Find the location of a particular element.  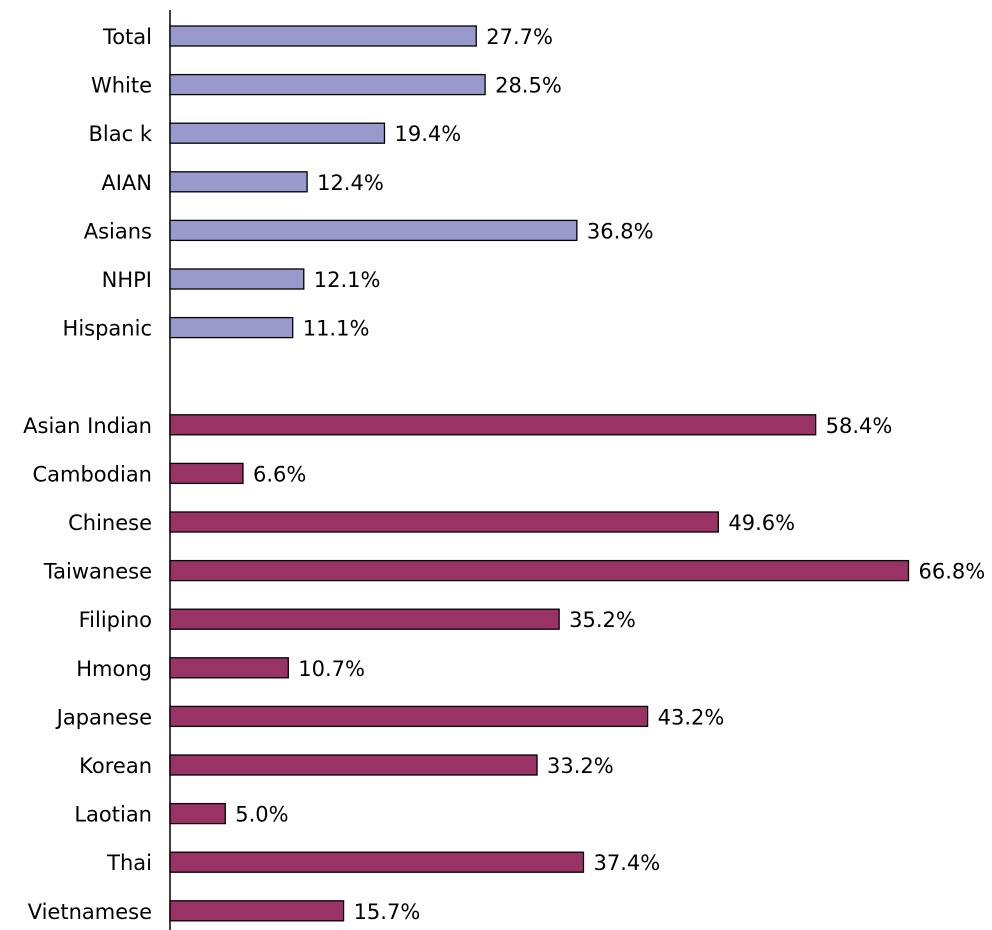

category-label: Asians is located at coordinates (118, 231).